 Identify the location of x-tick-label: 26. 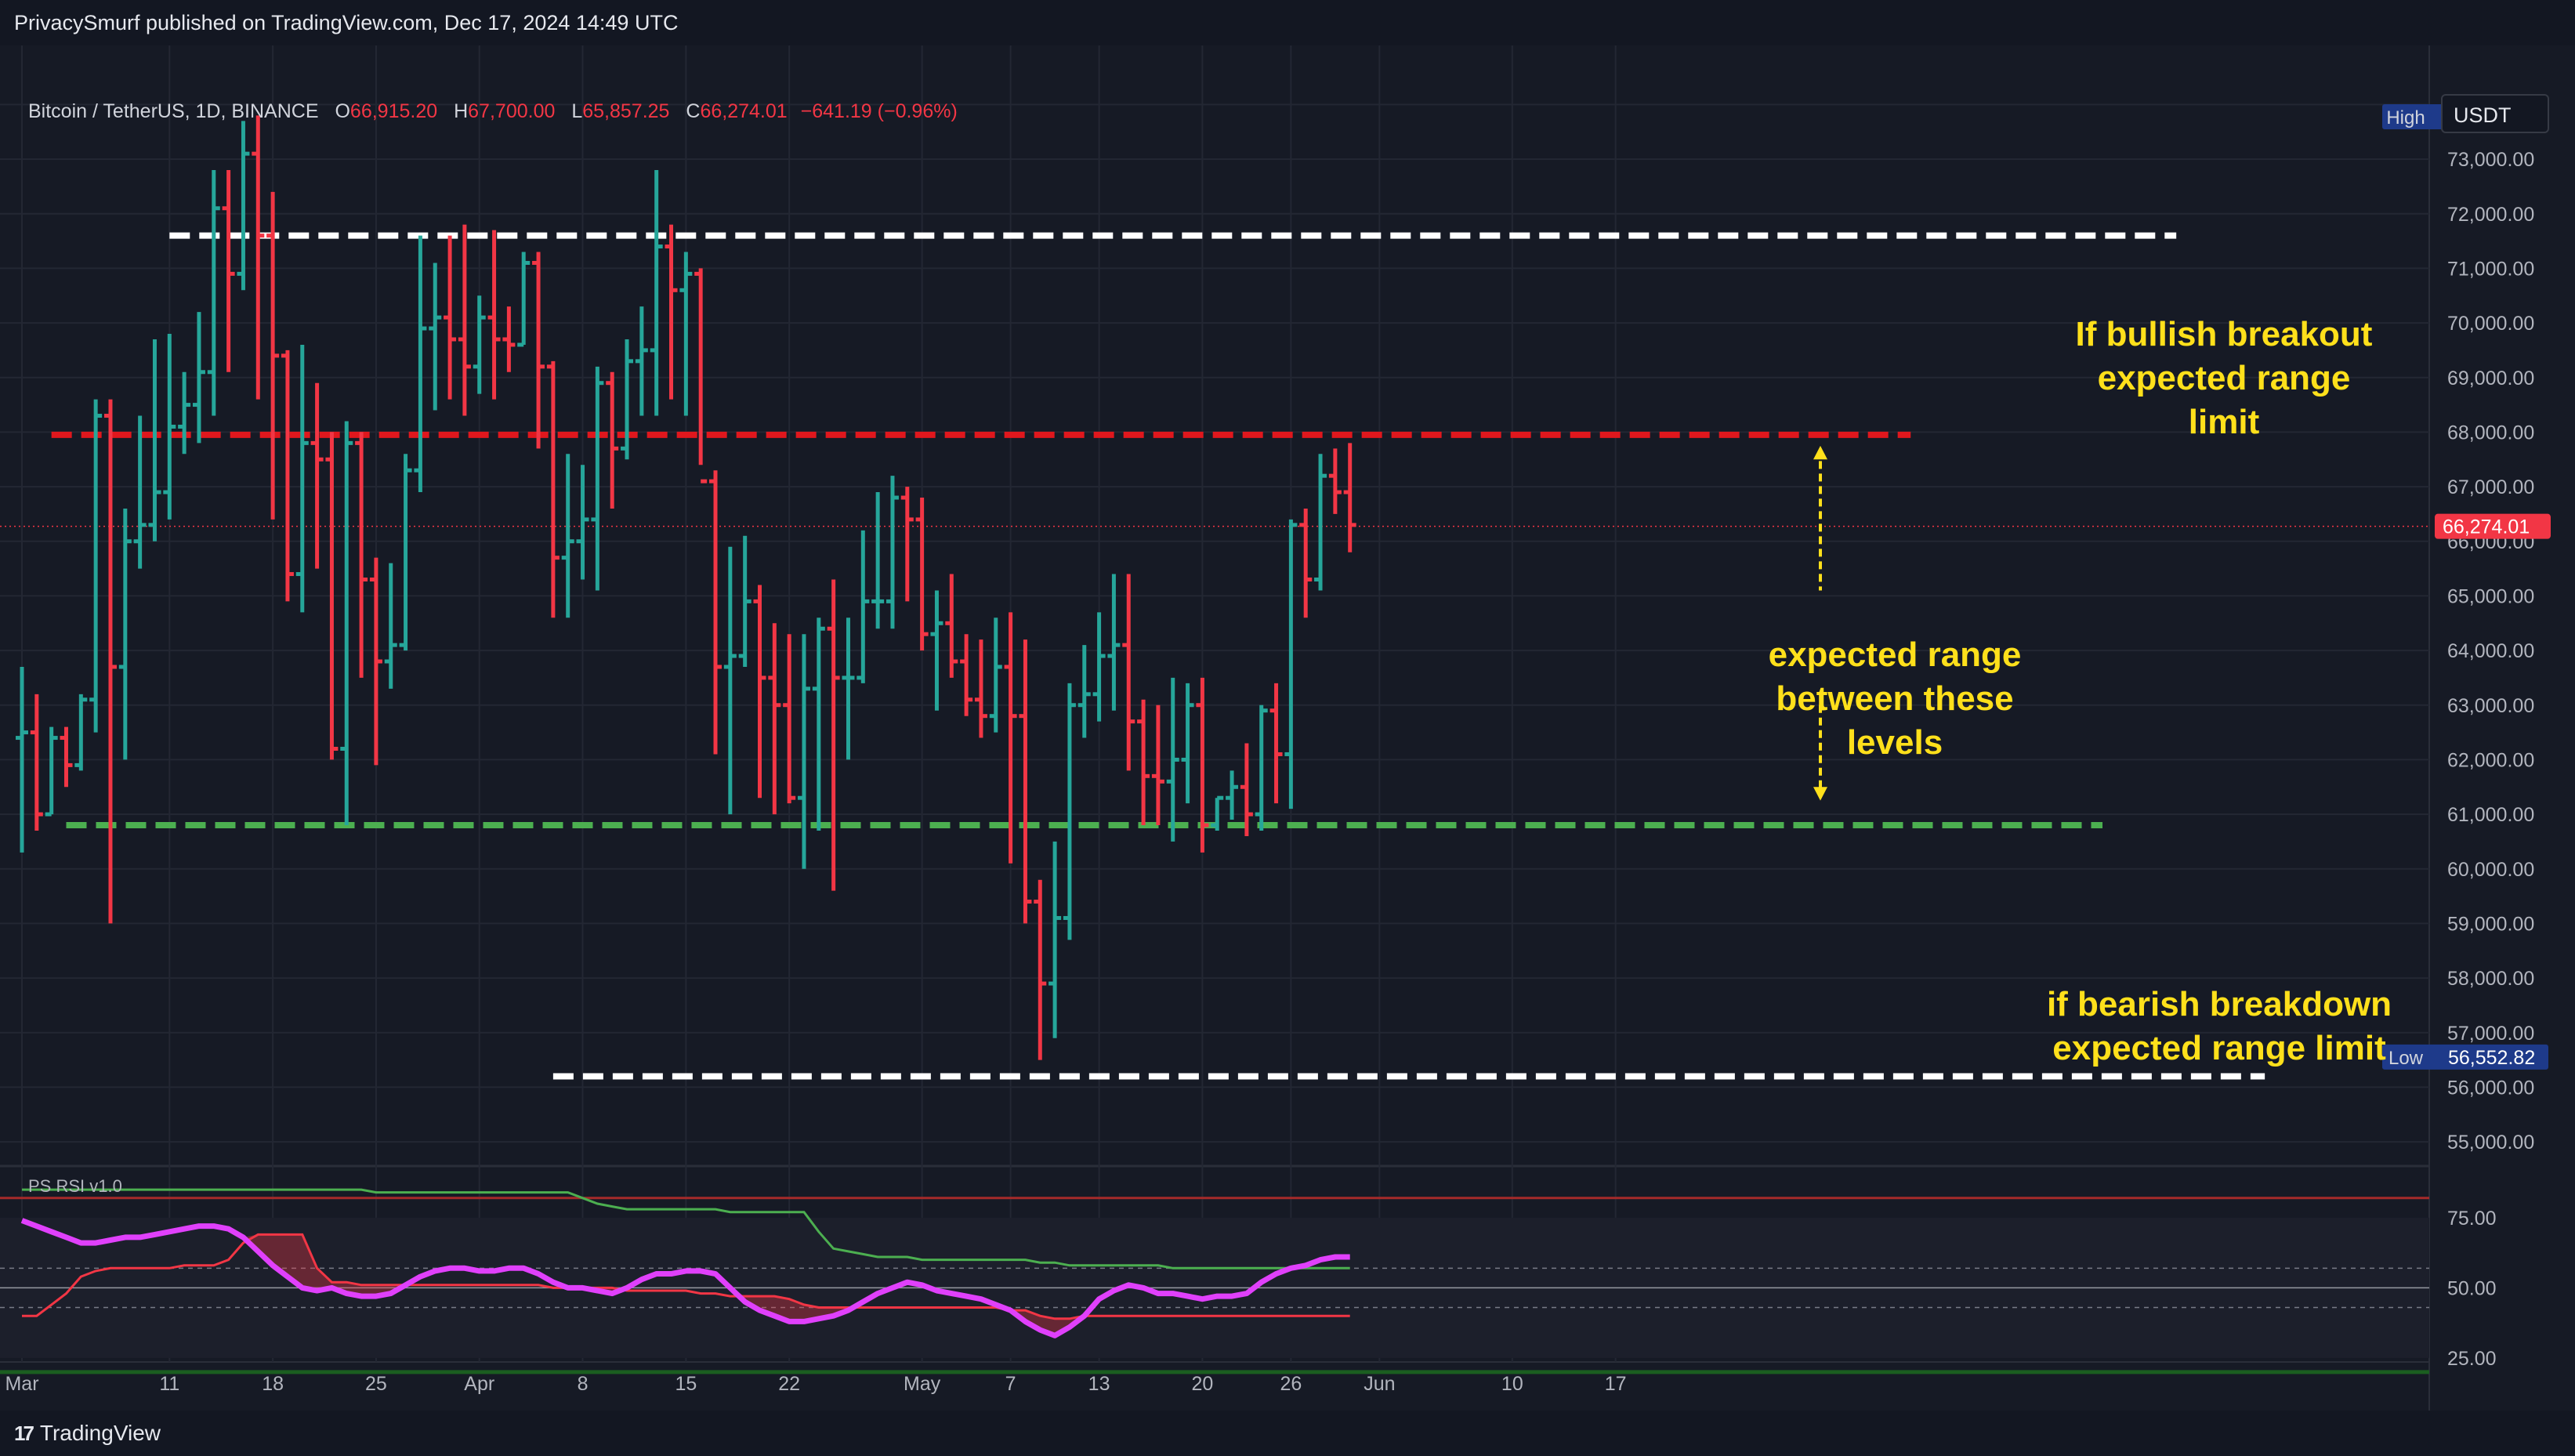
(1291, 1384).